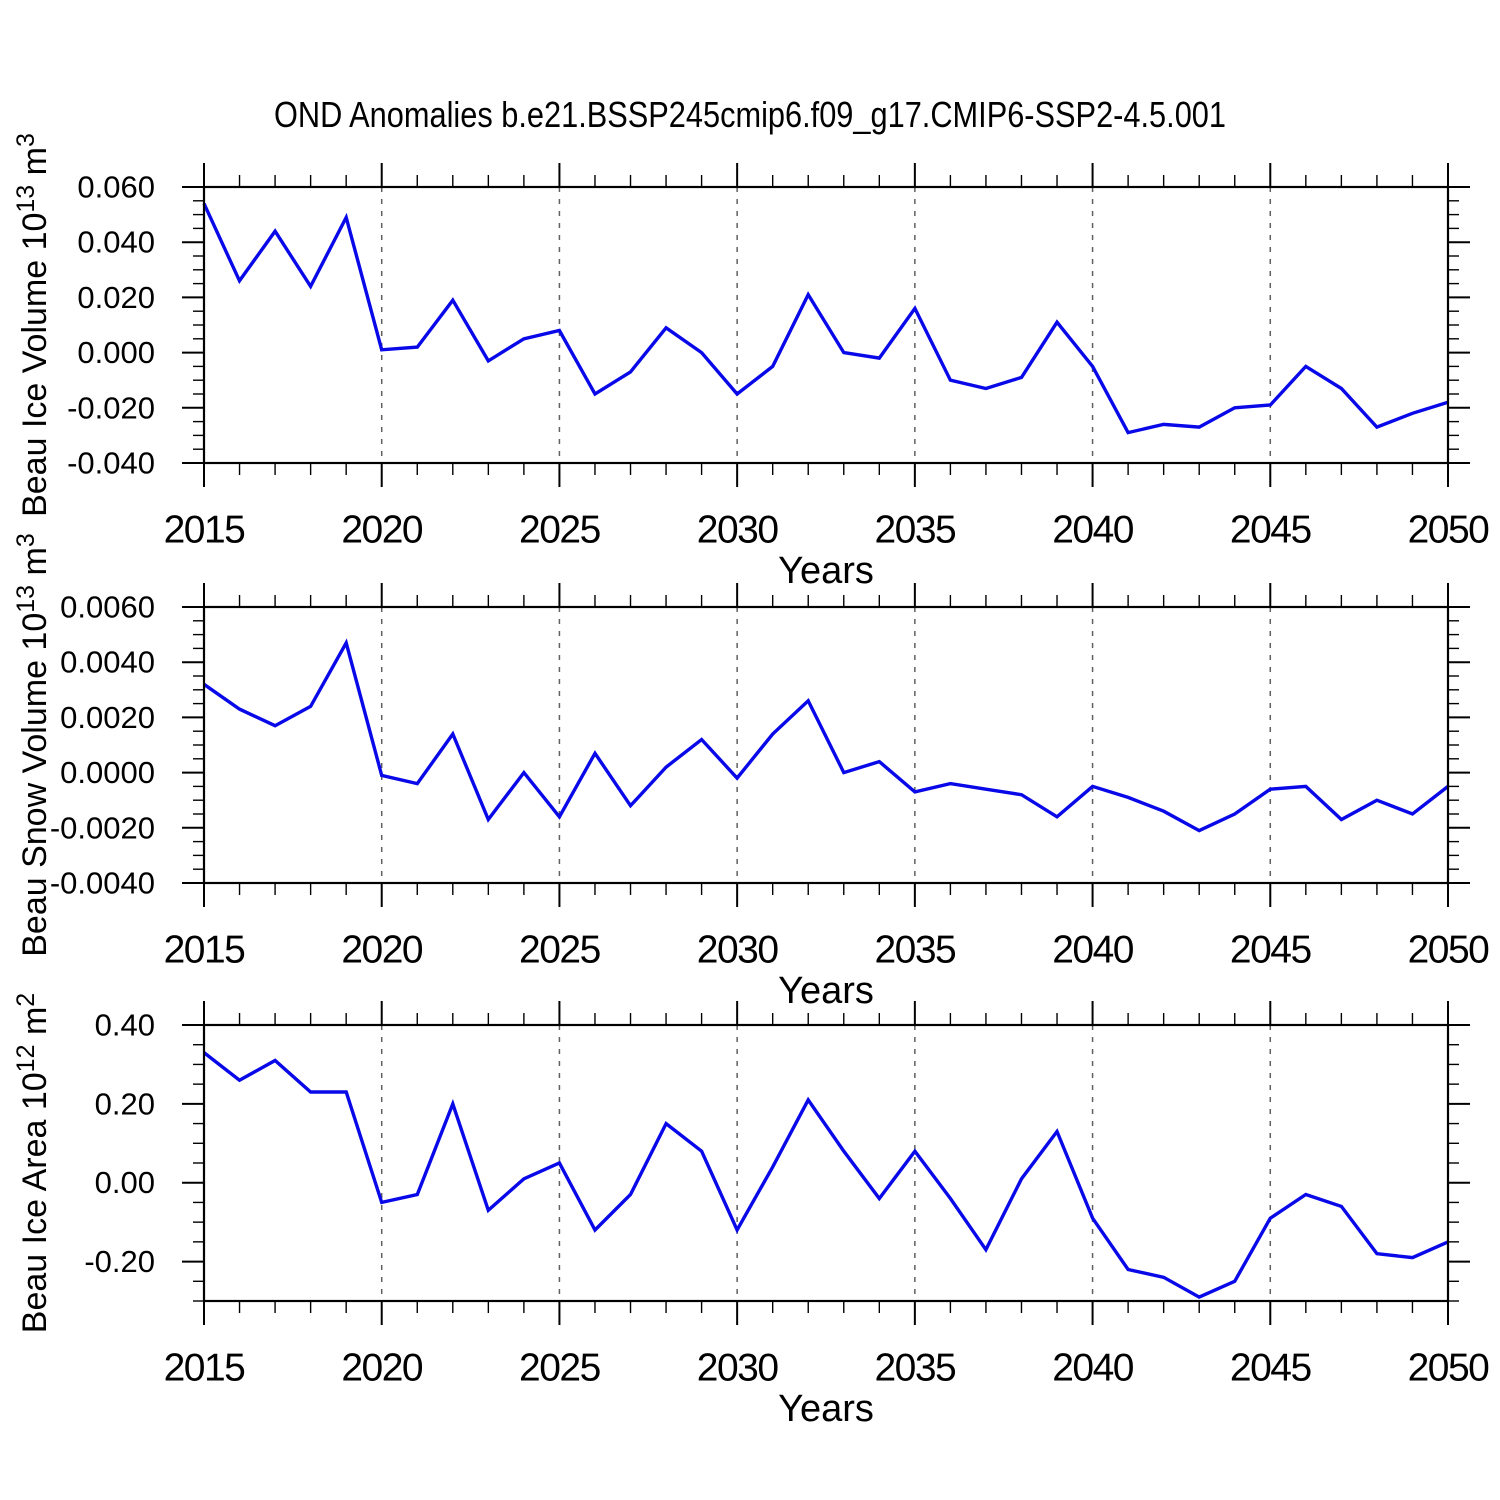 The image size is (1500, 1500). Describe the element at coordinates (111, 407) in the screenshot. I see `y-tick-label: -0.020` at that location.